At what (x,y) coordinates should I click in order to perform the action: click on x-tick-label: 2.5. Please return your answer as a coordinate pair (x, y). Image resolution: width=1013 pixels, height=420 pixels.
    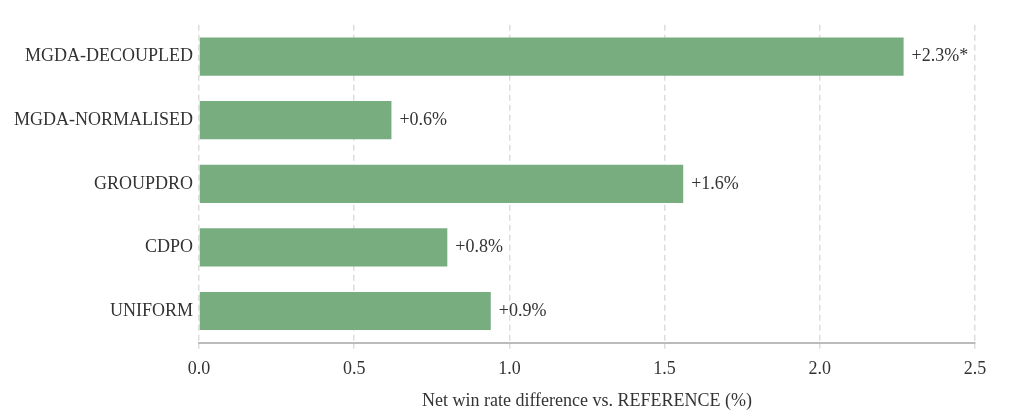
    Looking at the image, I should click on (975, 368).